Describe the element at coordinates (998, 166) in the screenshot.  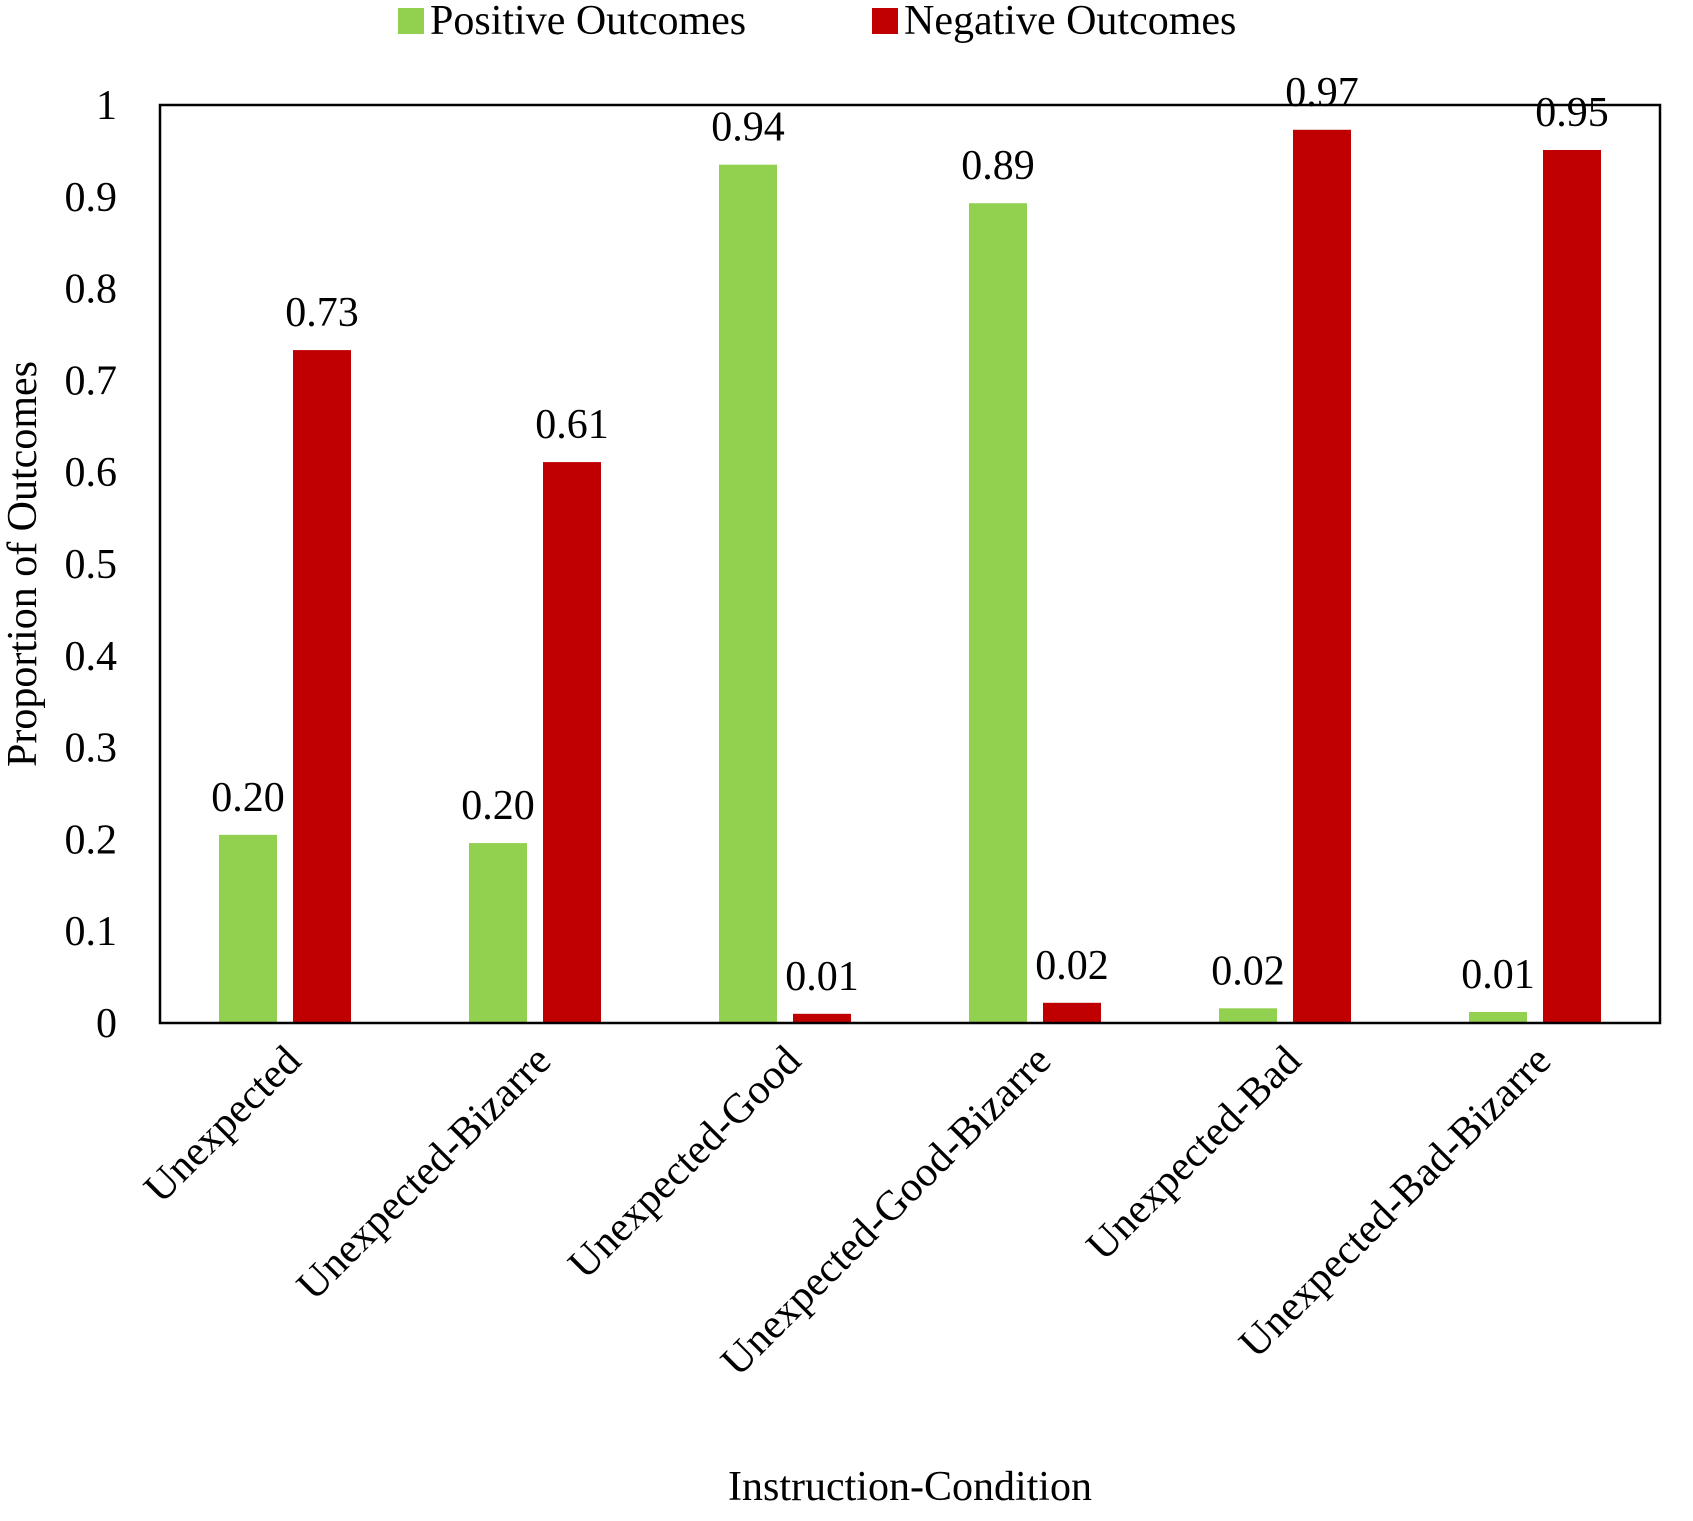
I see `data-label: 0.89` at that location.